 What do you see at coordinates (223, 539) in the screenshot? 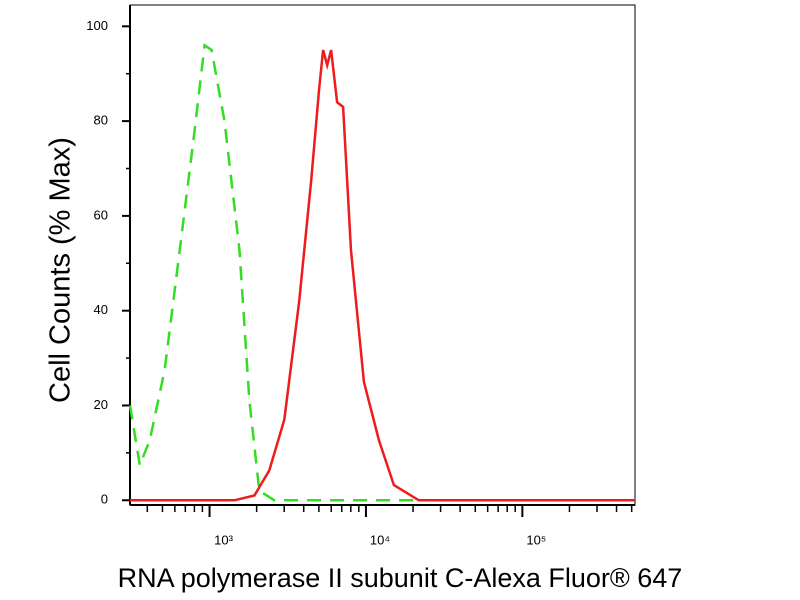
I see `x-tick-label: 10³` at bounding box center [223, 539].